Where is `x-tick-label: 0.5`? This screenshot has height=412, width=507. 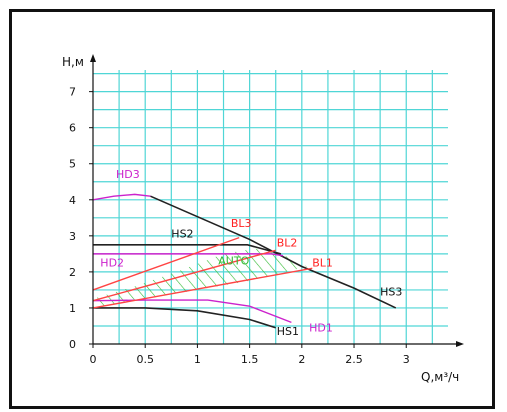
x-tick-label: 0.5 is located at coordinates (145, 359).